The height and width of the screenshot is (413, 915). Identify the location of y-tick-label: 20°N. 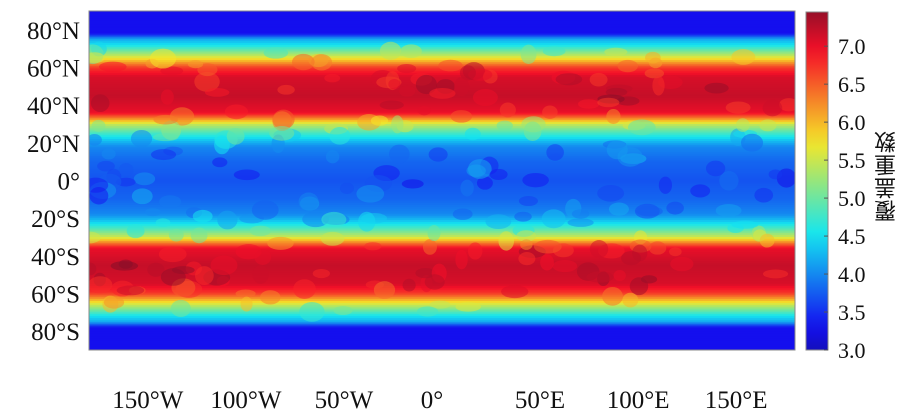
(53, 144).